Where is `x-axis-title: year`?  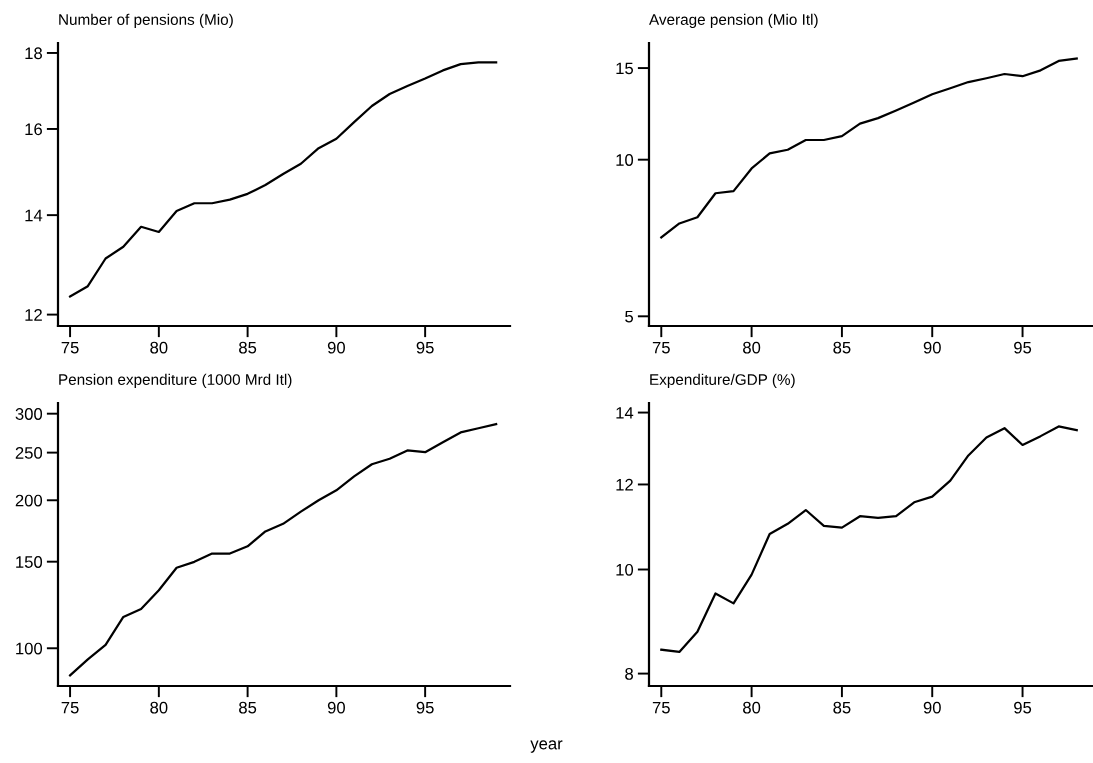
x-axis-title: year is located at coordinates (546, 746).